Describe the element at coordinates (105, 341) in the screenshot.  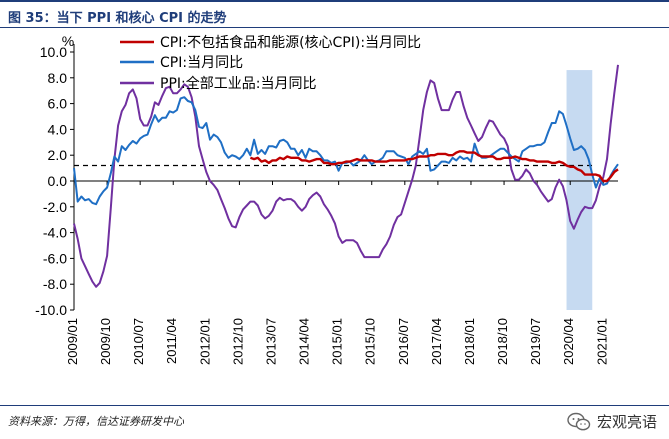
I see `x-tick-label: 2009/10` at that location.